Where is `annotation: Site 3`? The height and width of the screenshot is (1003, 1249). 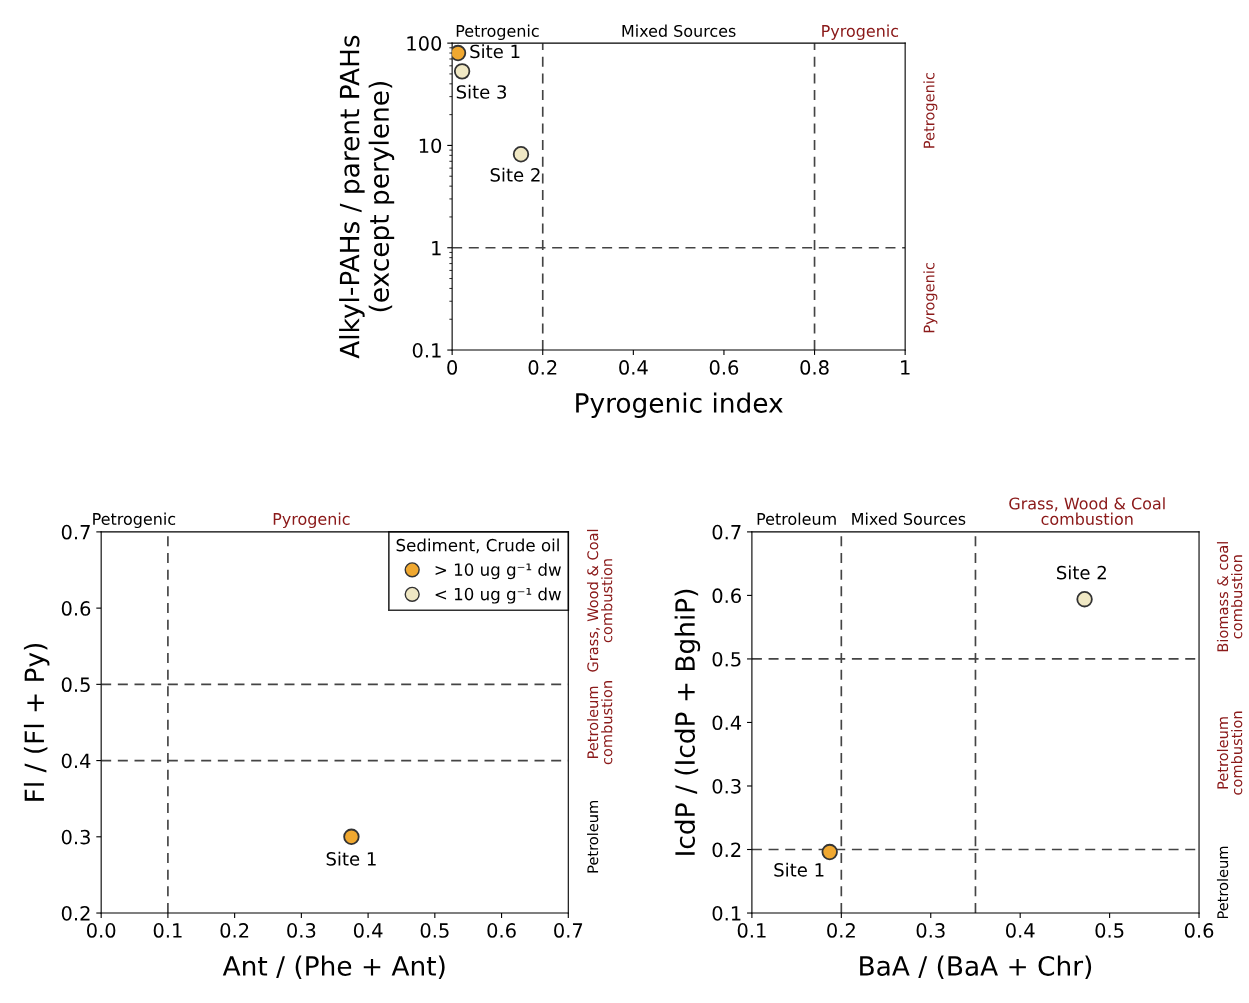
annotation: Site 3 is located at coordinates (481, 91).